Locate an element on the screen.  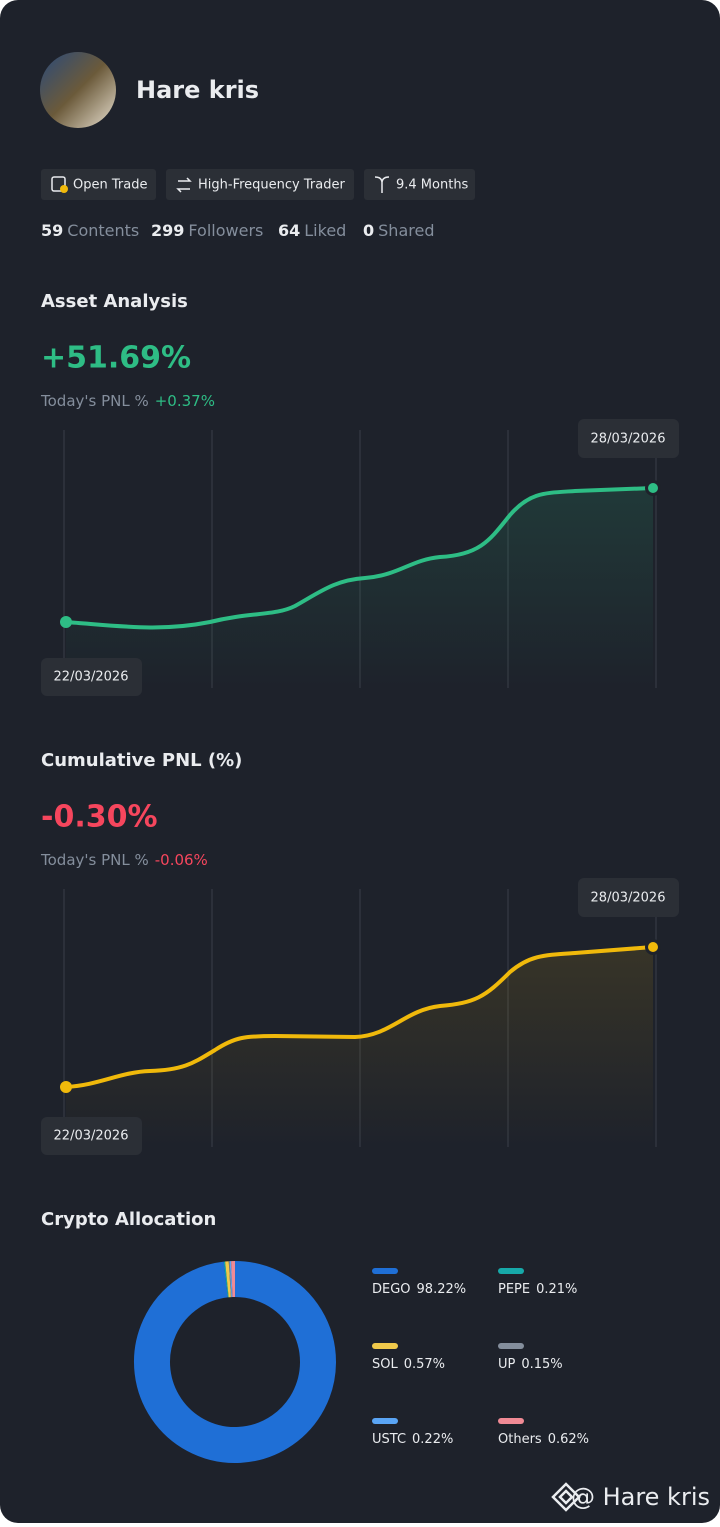
section-title: Crypto Allocation is located at coordinates (128, 1219).